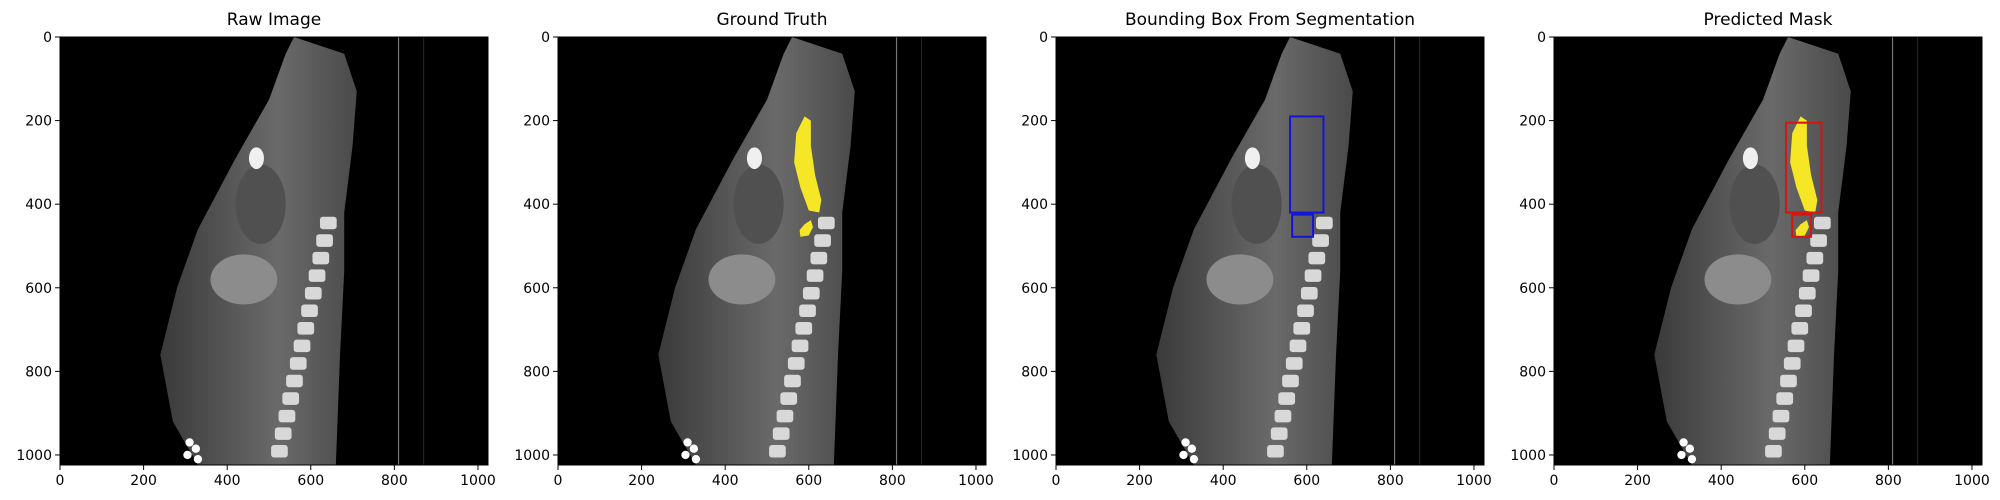  Describe the element at coordinates (1541, 38) in the screenshot. I see `y-tick-label: 0` at that location.